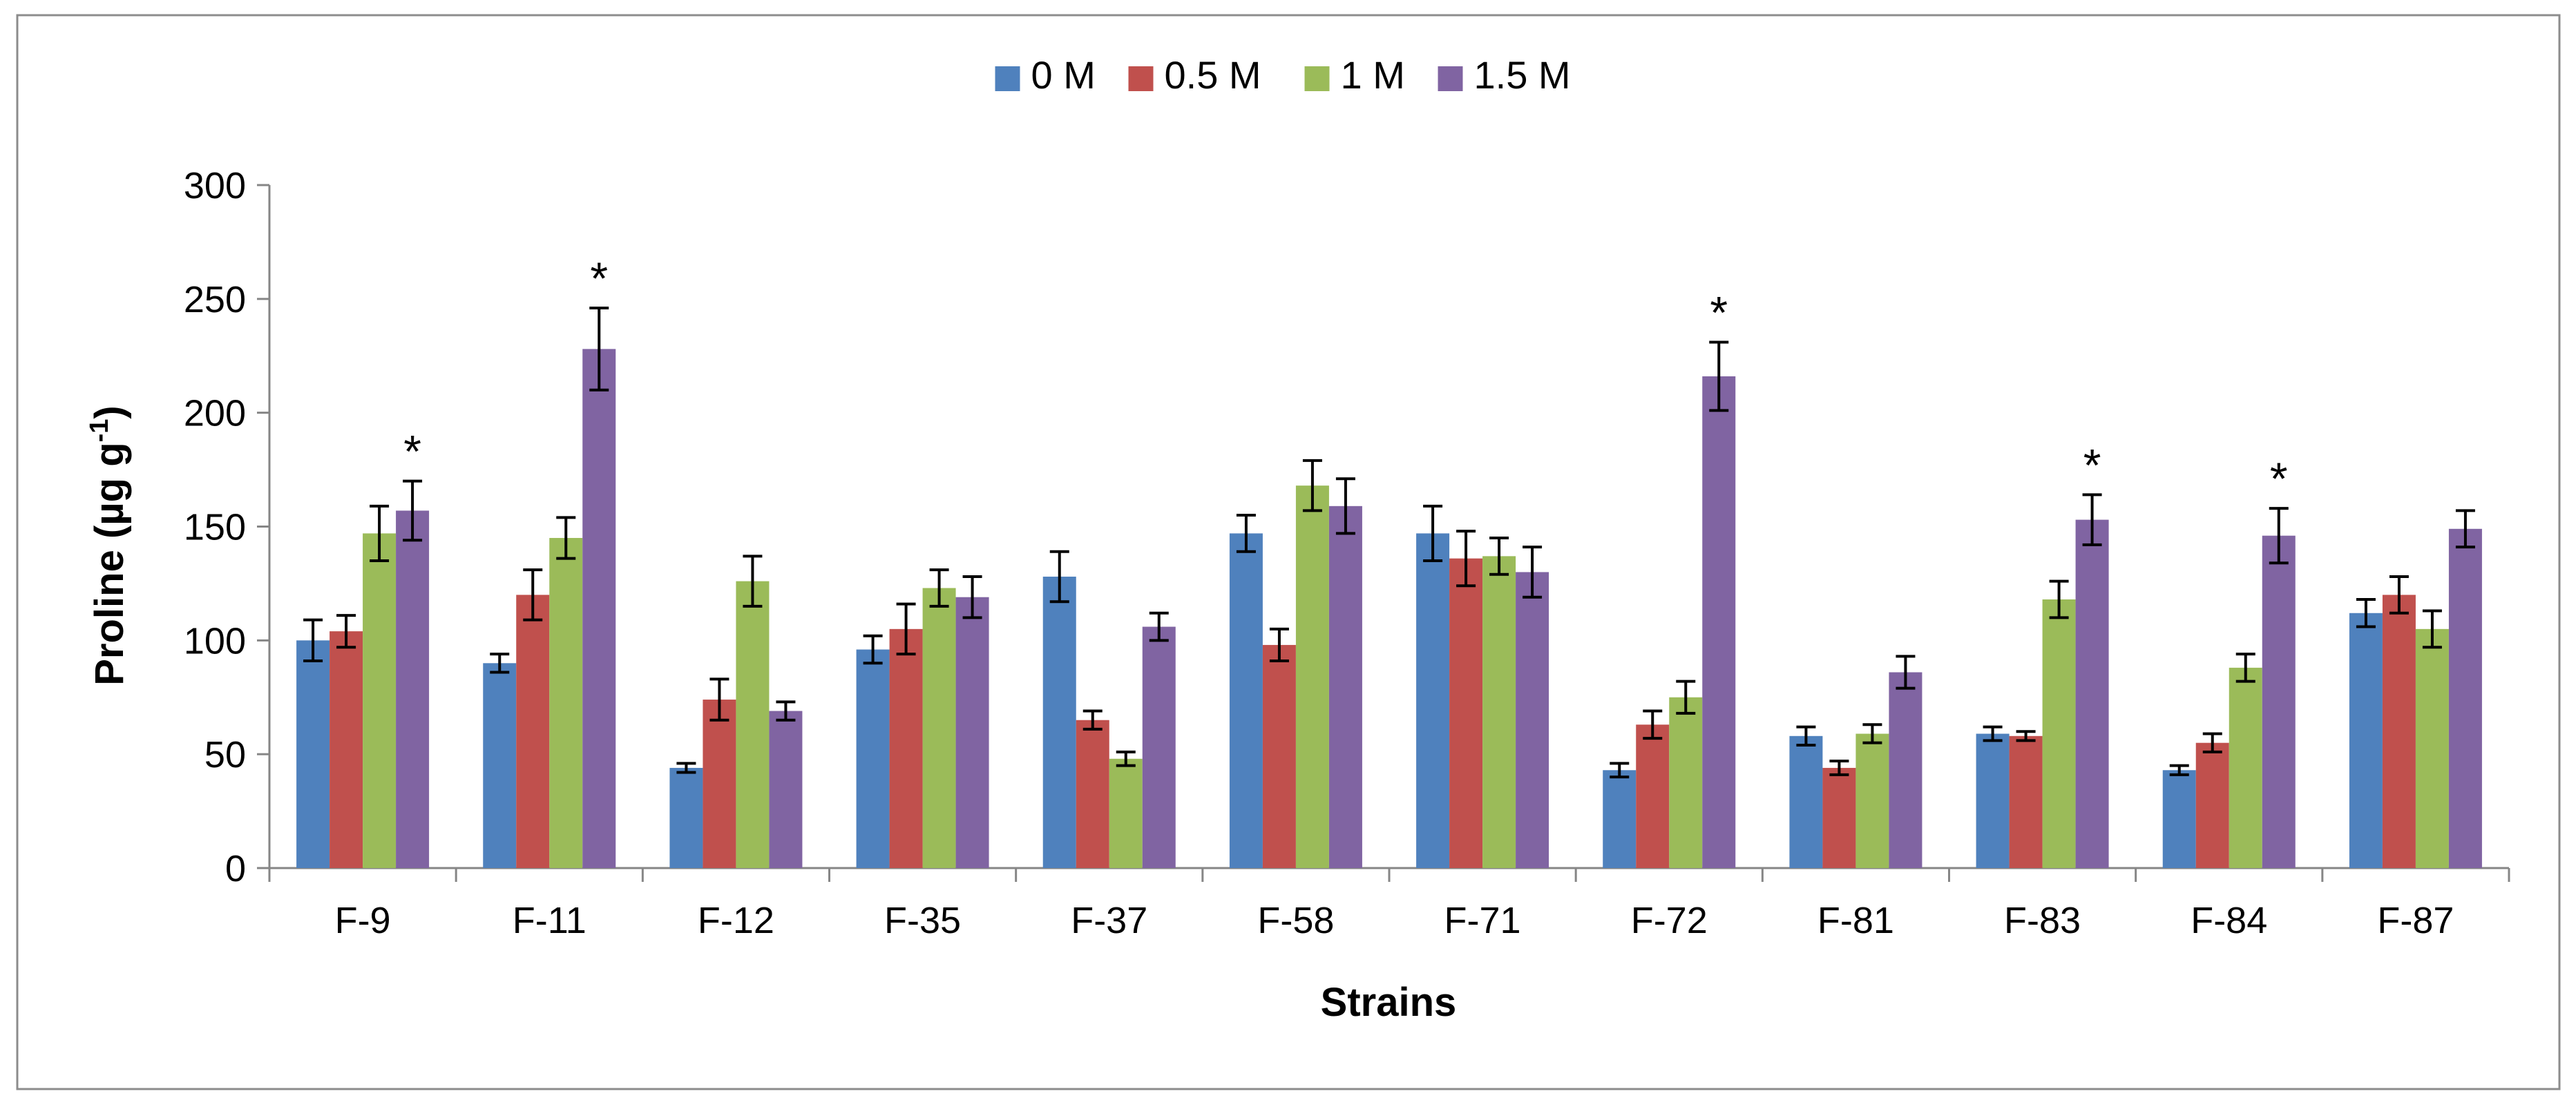 This screenshot has height=1107, width=2576. What do you see at coordinates (1620, 770) in the screenshot?
I see `error-bar-f-72-0-m` at bounding box center [1620, 770].